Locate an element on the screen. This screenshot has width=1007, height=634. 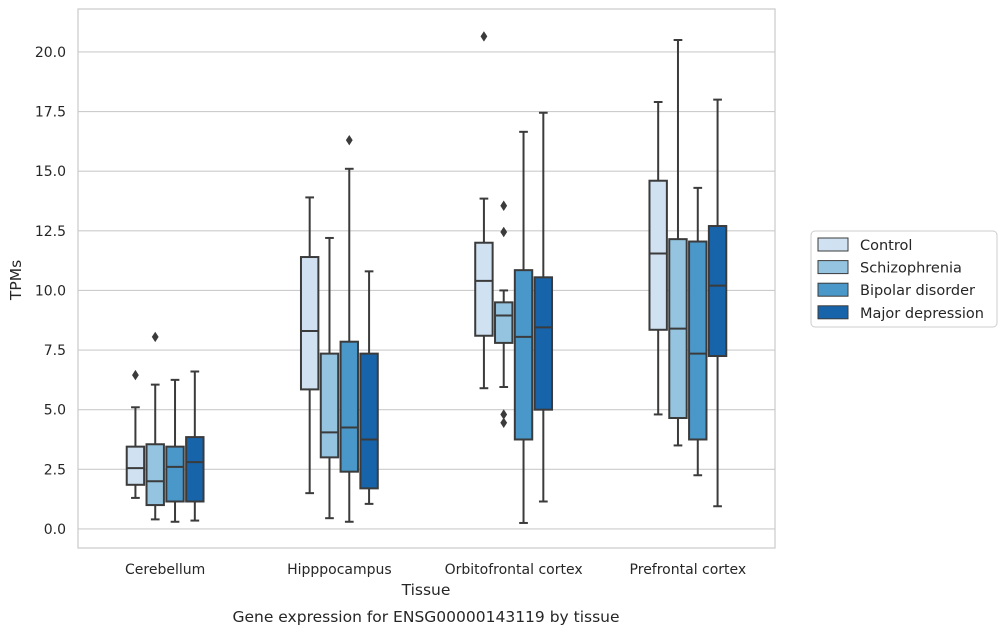
y-tick-label: 7.5 is located at coordinates (55, 351).